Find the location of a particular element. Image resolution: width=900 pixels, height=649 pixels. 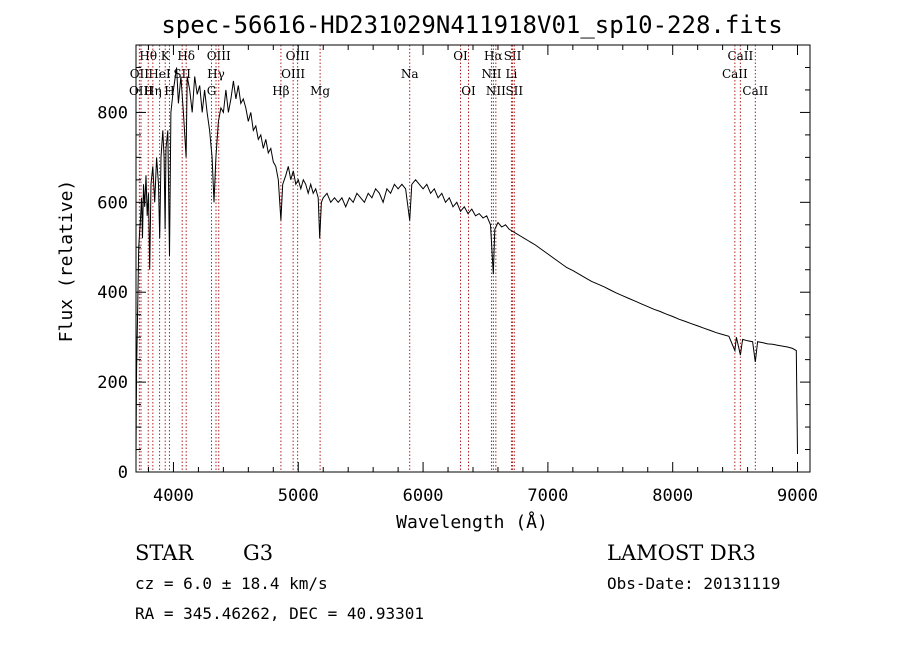

x-tick-label: 7000 is located at coordinates (547, 496).